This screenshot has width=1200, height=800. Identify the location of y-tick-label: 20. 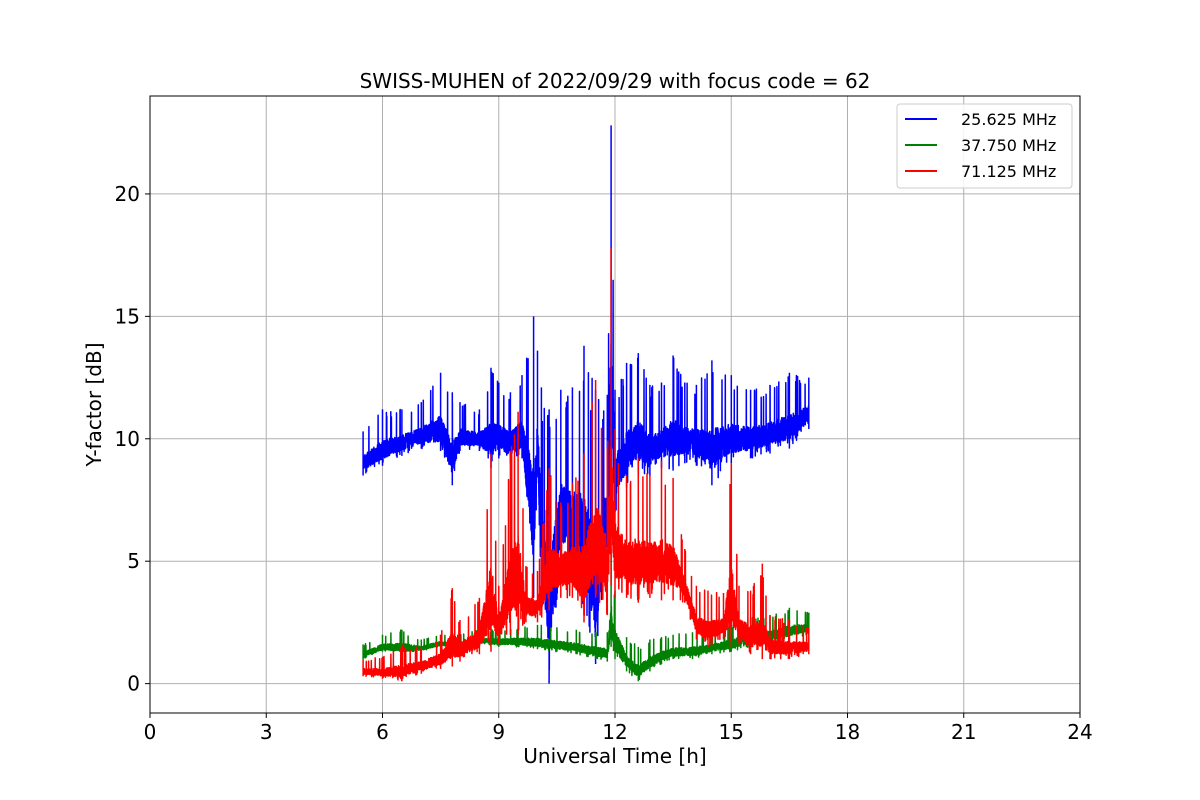
(127, 194).